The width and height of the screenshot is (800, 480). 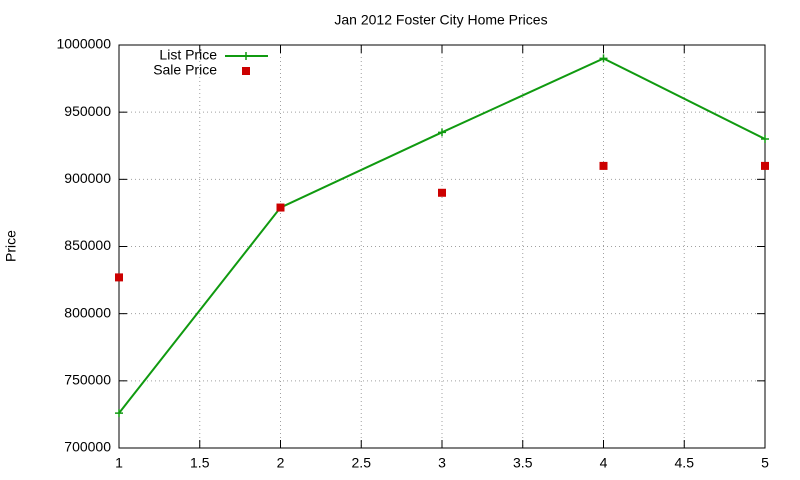 What do you see at coordinates (440, 20) in the screenshot?
I see `chart-title: Jan 2012 Foster City Home Prices` at bounding box center [440, 20].